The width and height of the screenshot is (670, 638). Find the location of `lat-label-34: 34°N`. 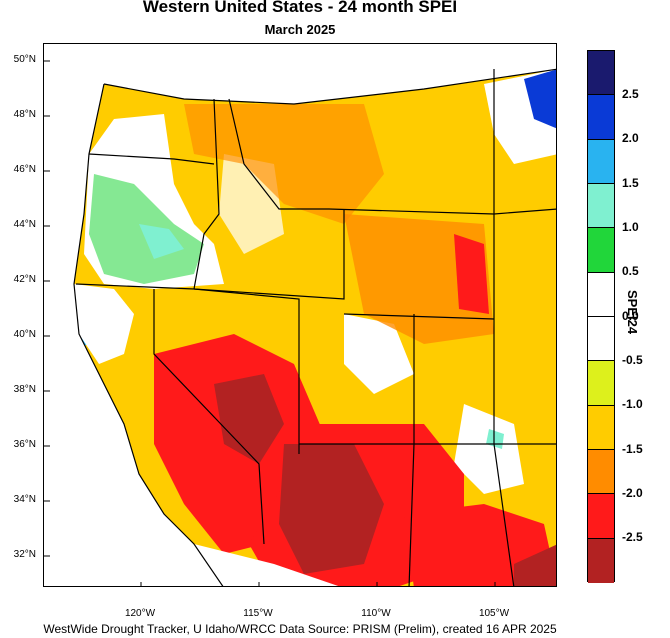

lat-label-34: 34°N is located at coordinates (24, 499).